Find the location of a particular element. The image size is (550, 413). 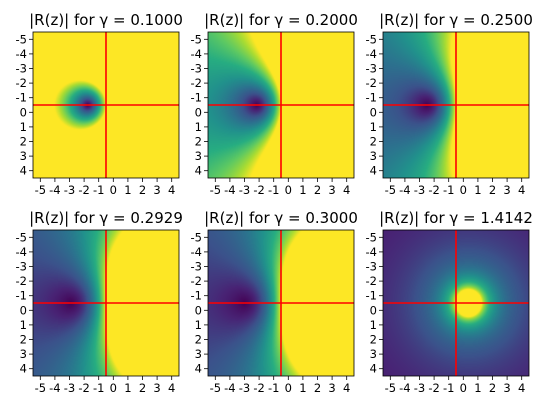

subplot-title: |R(z)| for γ = 0.1000 is located at coordinates (106, 20).